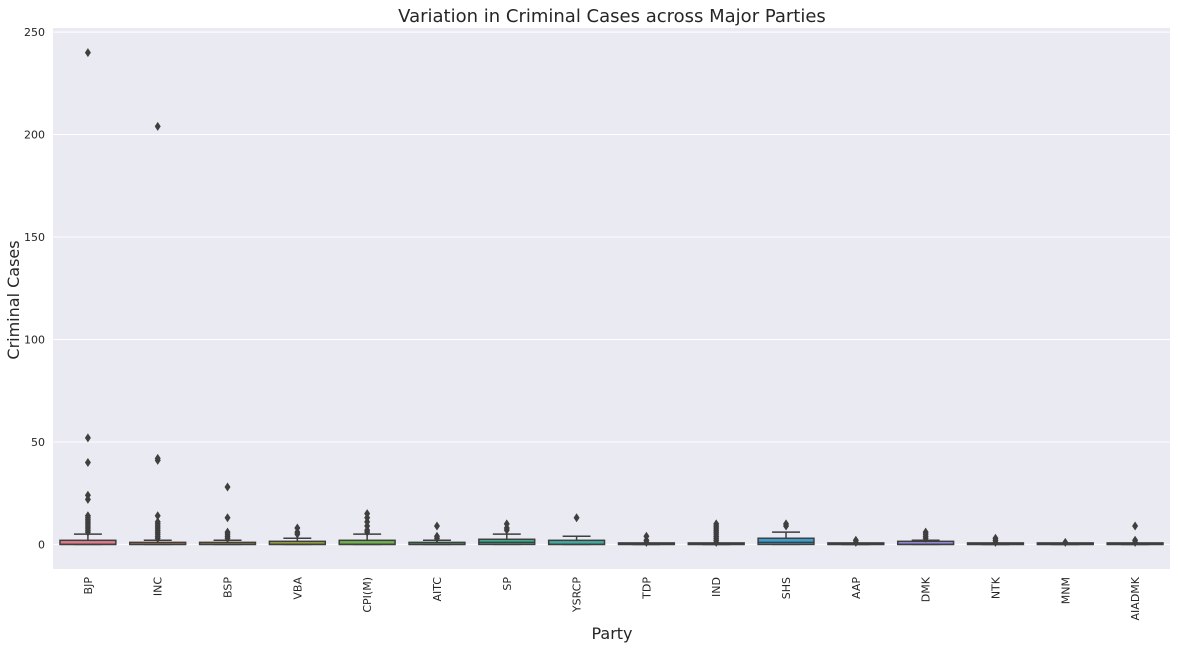 The height and width of the screenshot is (648, 1177). I want to click on box-dmk, so click(925, 536).